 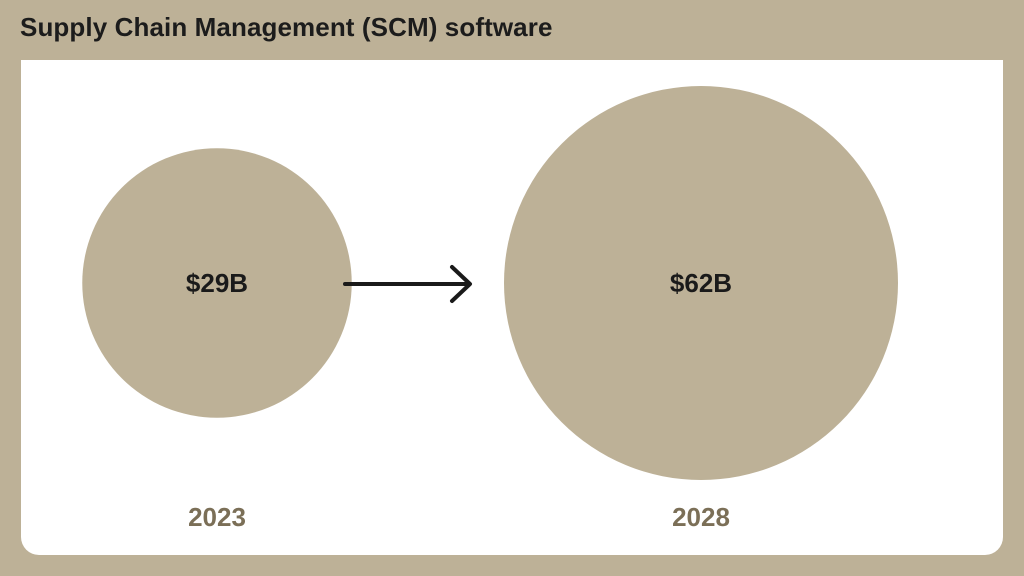 What do you see at coordinates (217, 517) in the screenshot?
I see `year-label-2023: 2023` at bounding box center [217, 517].